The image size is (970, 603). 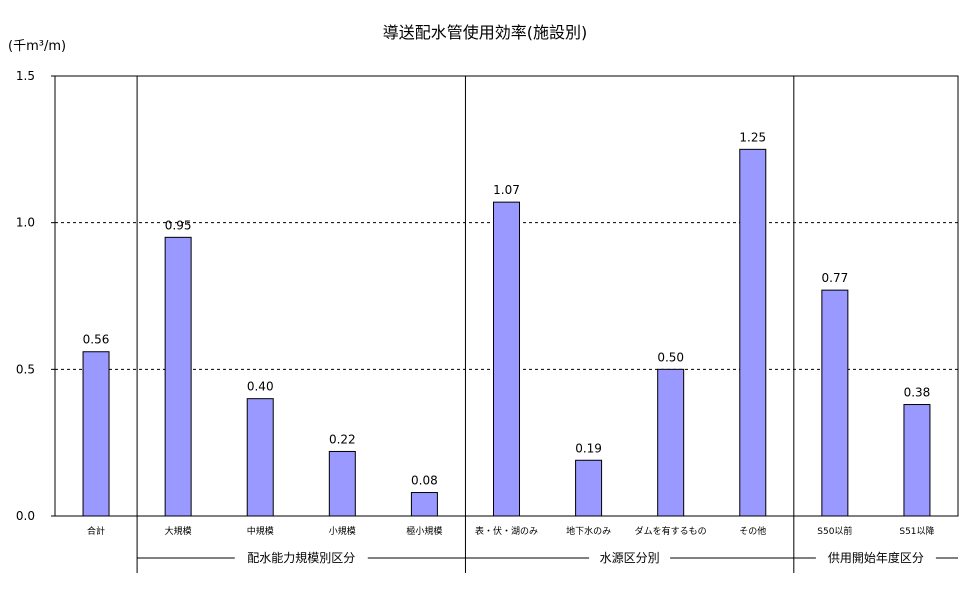 I want to click on group-labels: 配水能力規模別区分 水源区分別 供用開始年度区分, so click(x=547, y=557).